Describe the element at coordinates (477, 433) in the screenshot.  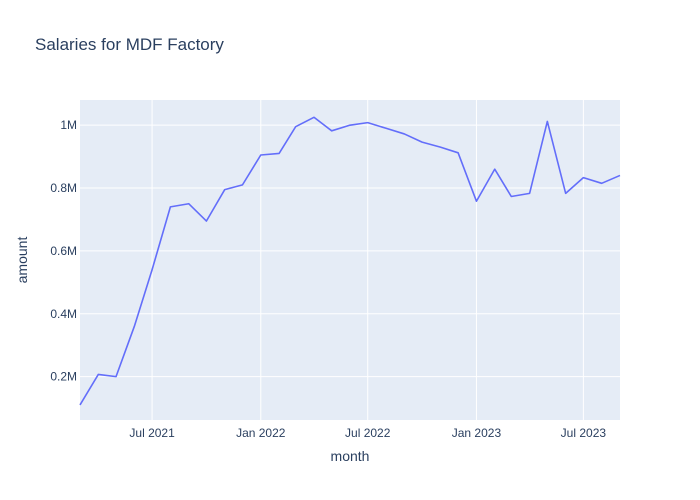
I see `x-tick-label: Jan 2023` at that location.